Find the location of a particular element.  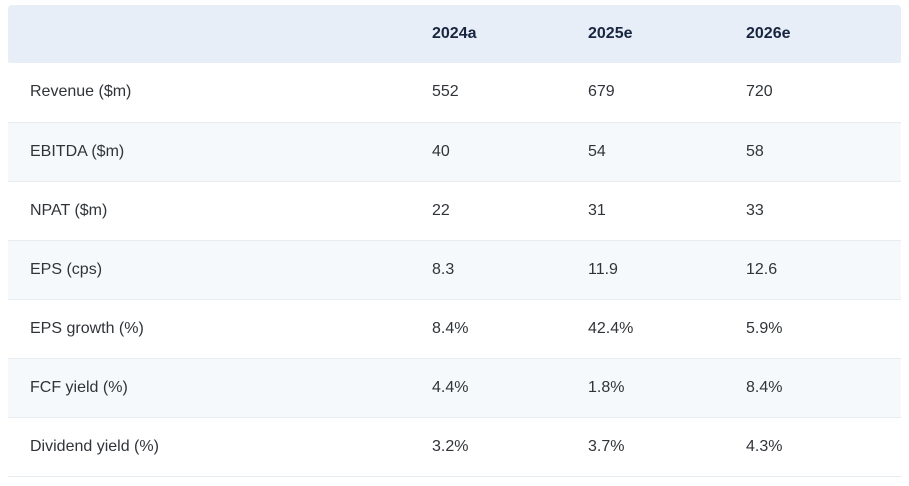

cell-value: 58 is located at coordinates (823, 151).